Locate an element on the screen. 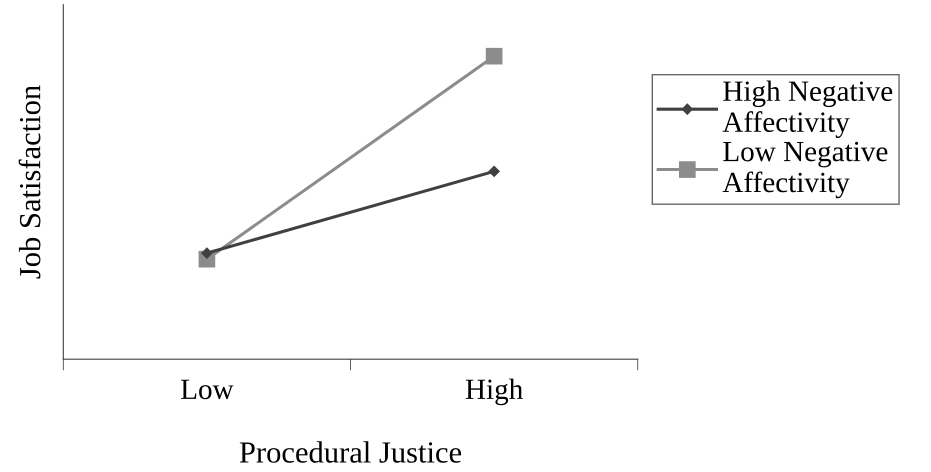 The width and height of the screenshot is (931, 472). x-tick-label: High is located at coordinates (494, 392).